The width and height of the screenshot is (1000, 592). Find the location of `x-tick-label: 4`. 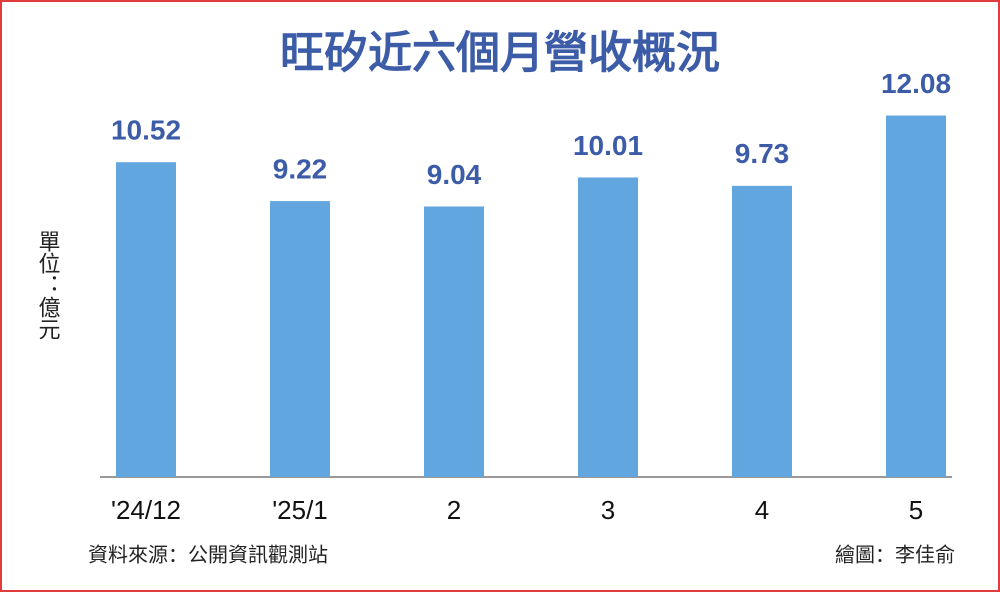

x-tick-label: 4 is located at coordinates (762, 510).